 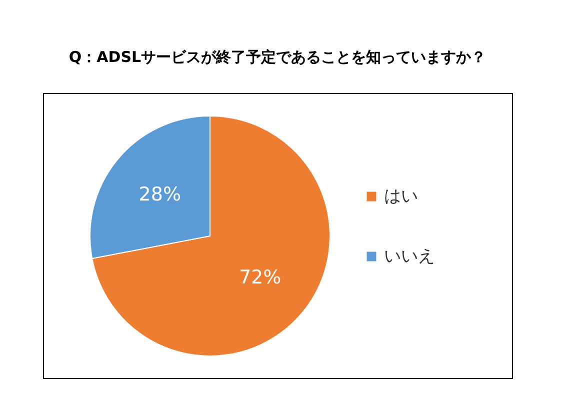 I want to click on legend-label: いいえ, so click(x=409, y=256).